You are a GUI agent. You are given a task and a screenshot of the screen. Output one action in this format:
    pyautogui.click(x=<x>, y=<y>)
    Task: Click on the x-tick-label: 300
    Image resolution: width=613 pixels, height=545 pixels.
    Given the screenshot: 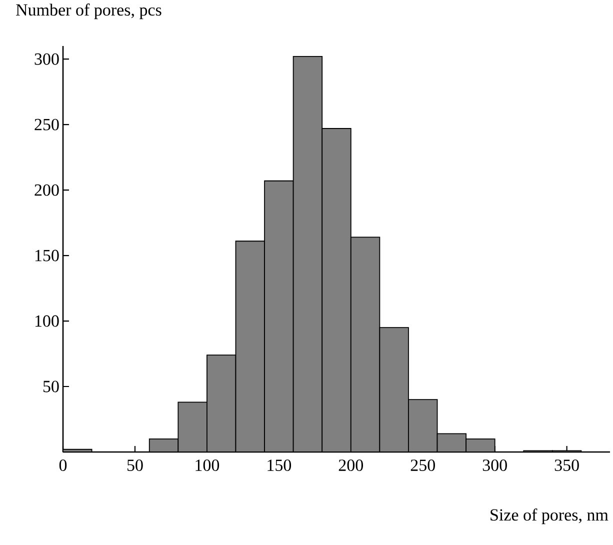 What is the action you would take?
    pyautogui.click(x=494, y=465)
    